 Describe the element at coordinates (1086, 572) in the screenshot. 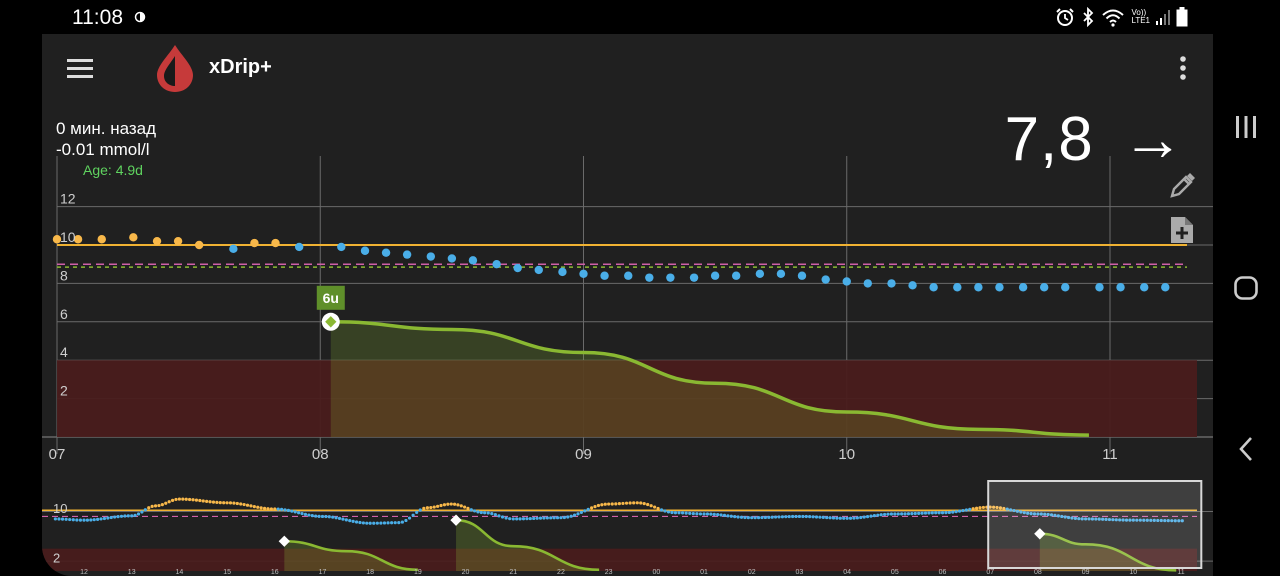

I see `preview-x-label: 09` at that location.